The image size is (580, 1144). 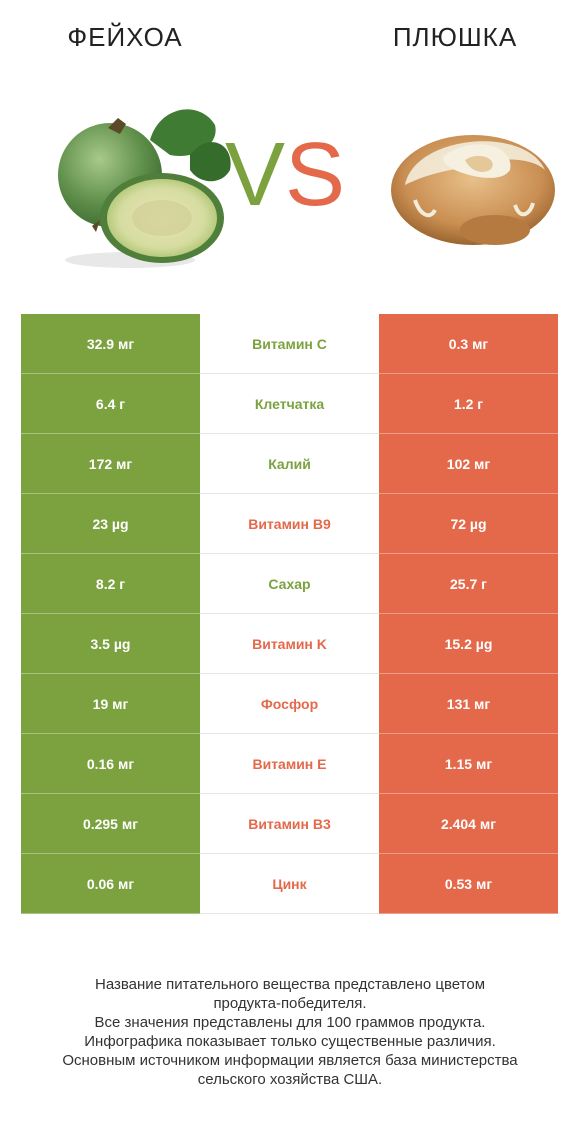 I want to click on left-value-cell: 172 мг, so click(x=110, y=464).